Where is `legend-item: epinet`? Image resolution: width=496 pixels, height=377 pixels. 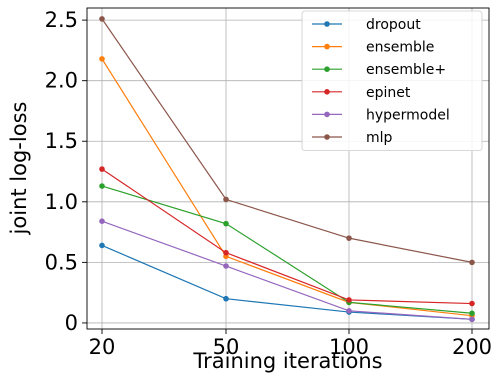
legend-item: epinet is located at coordinates (361, 93).